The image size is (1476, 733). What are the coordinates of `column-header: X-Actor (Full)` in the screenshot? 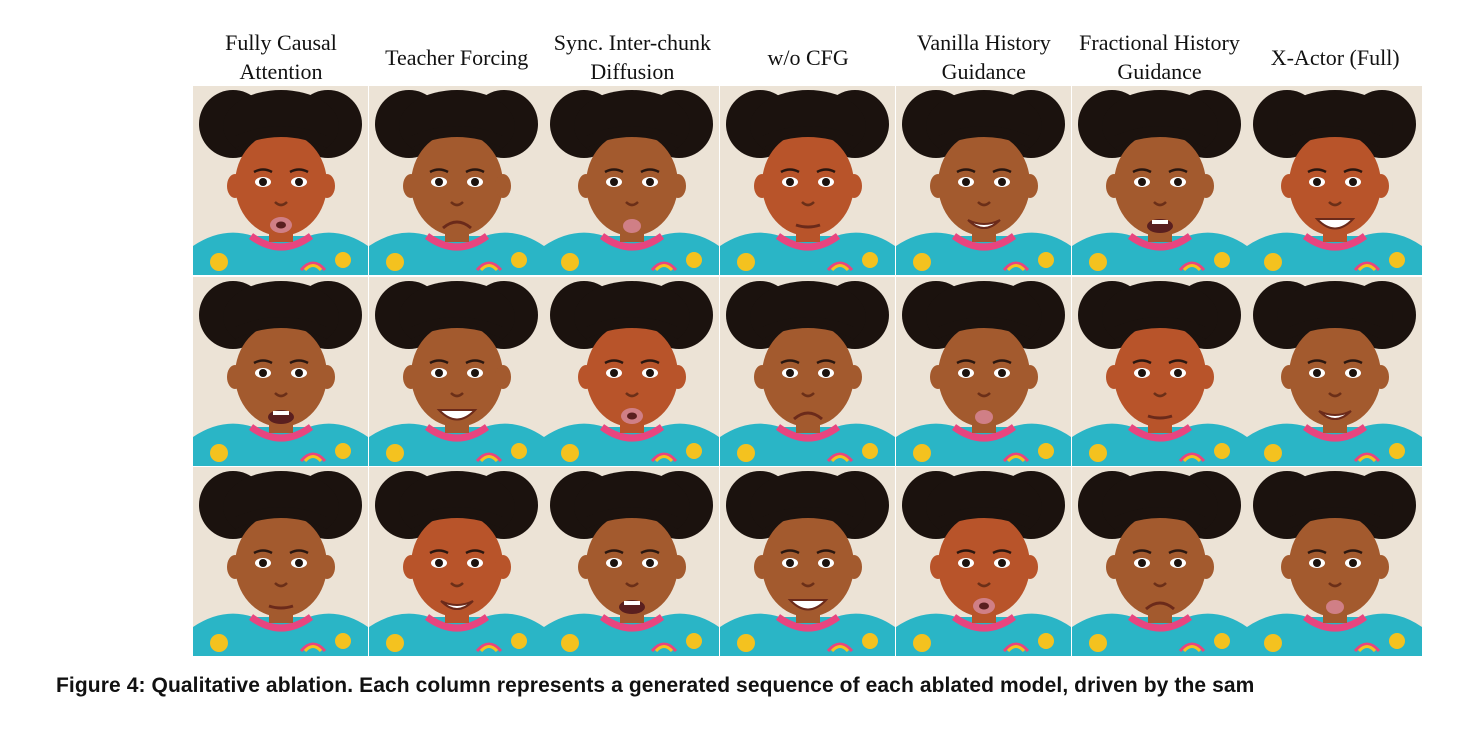 It's located at (1335, 57).